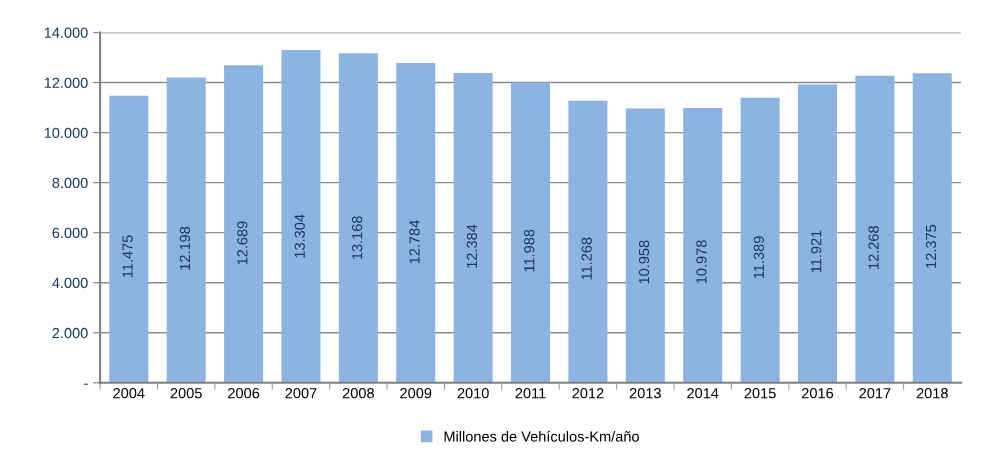 The height and width of the screenshot is (464, 1001). What do you see at coordinates (818, 393) in the screenshot?
I see `x-tick-label: 2016` at bounding box center [818, 393].